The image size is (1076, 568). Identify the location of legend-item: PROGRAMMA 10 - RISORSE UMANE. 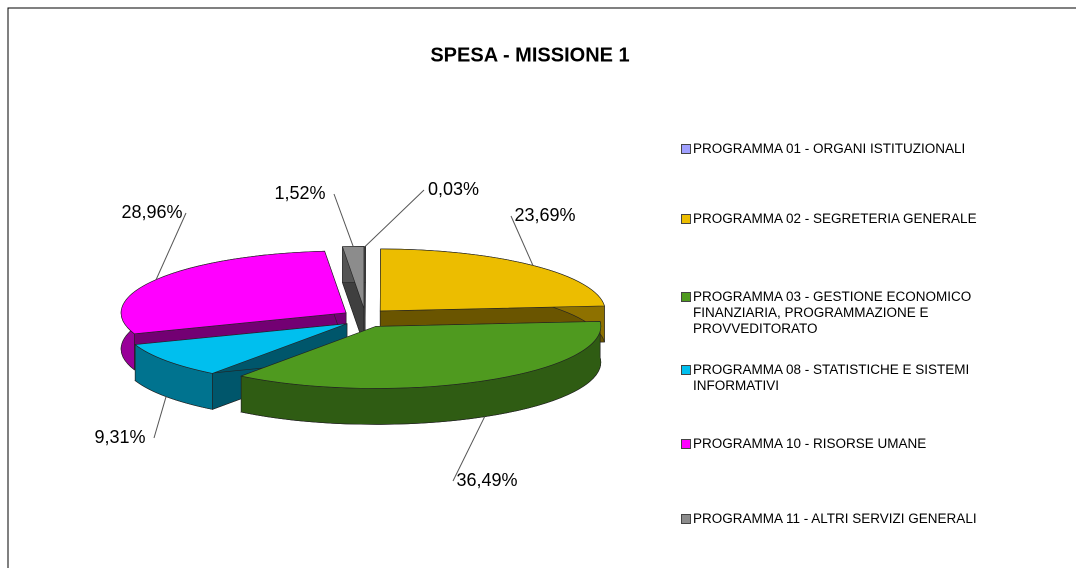
(861, 444).